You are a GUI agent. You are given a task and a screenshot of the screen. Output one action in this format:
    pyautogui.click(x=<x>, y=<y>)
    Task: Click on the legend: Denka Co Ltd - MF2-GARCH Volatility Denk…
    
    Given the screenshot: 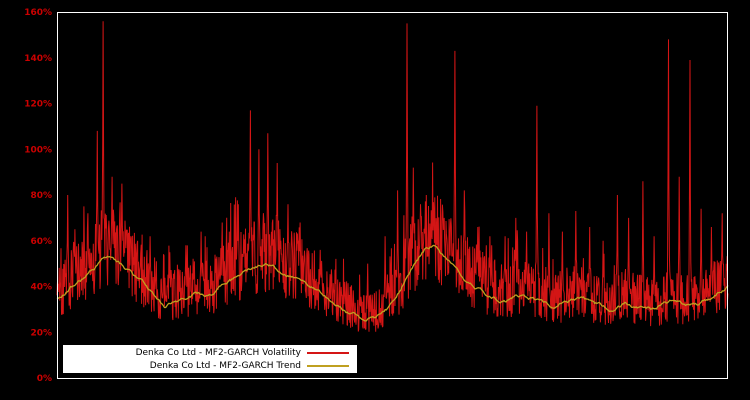 What is the action you would take?
    pyautogui.click(x=210, y=359)
    